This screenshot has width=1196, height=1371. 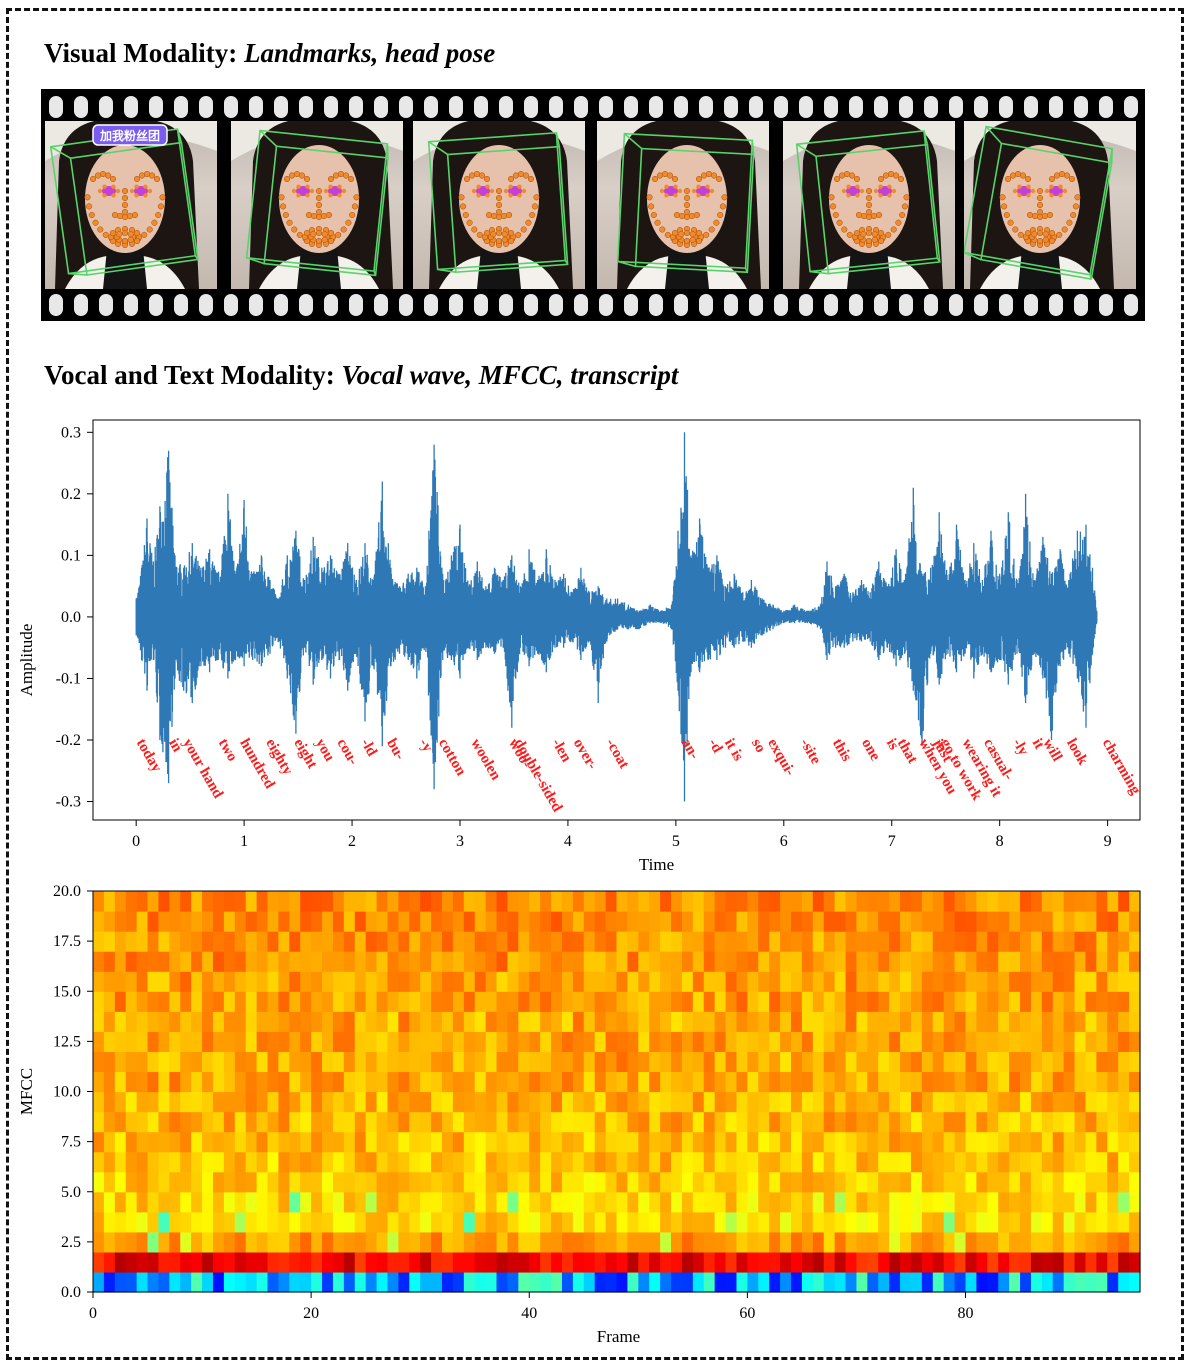 What do you see at coordinates (867, 201) in the screenshot?
I see `pose-box-back` at bounding box center [867, 201].